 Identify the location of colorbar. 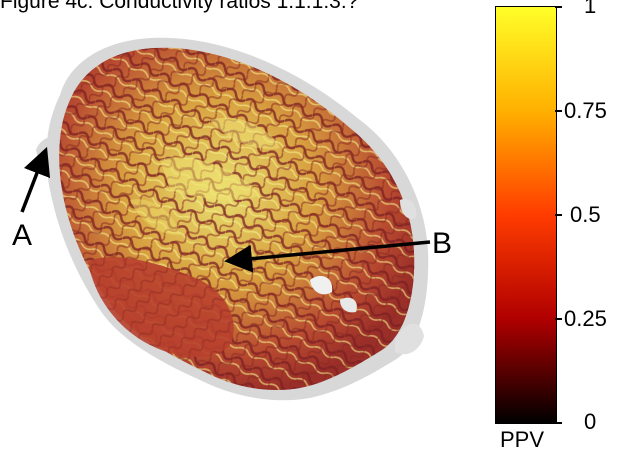
(526, 215).